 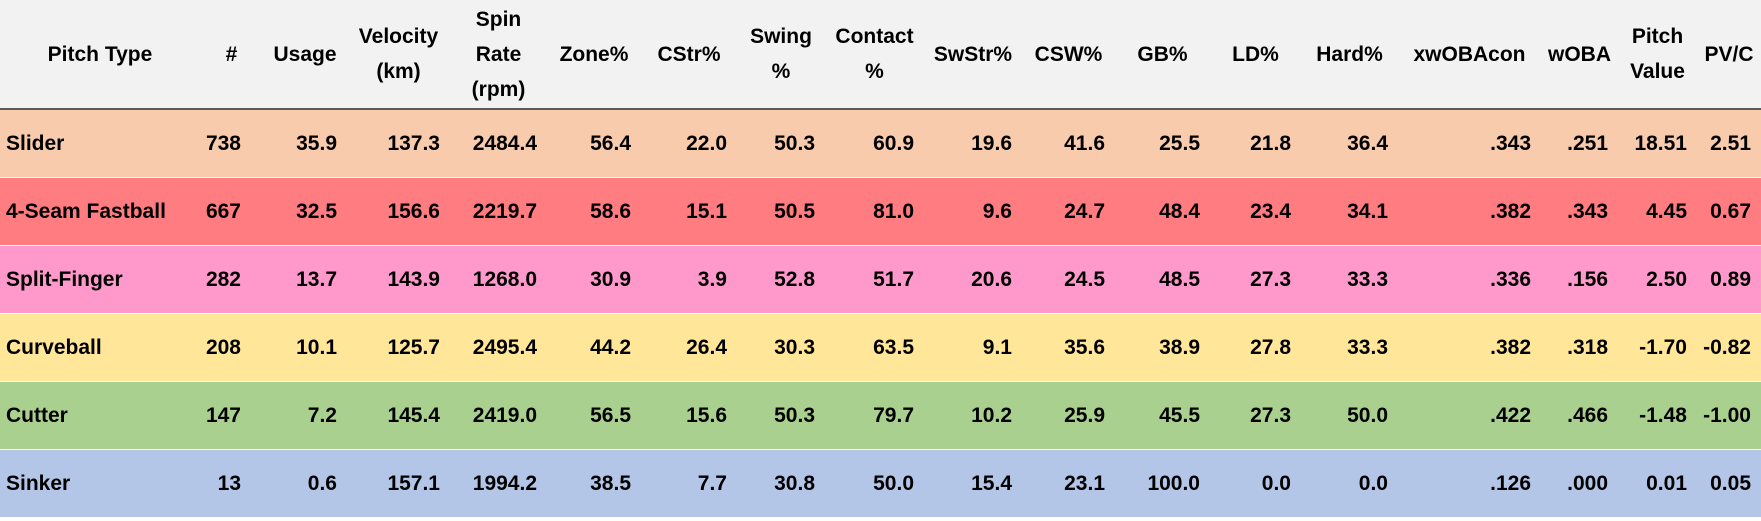 What do you see at coordinates (231, 55) in the screenshot?
I see `header-count: #` at bounding box center [231, 55].